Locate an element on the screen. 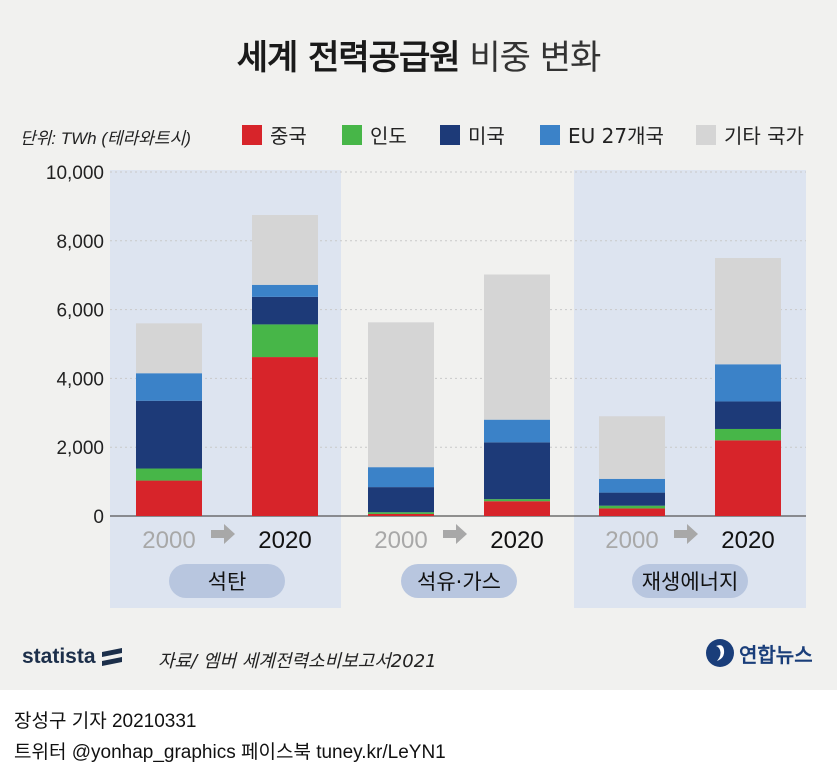  legend-item-usa: 미국 is located at coordinates (472, 134).